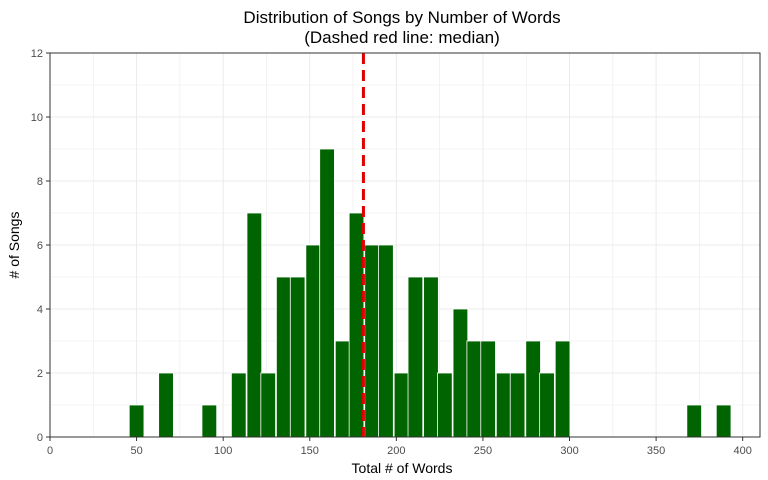 Image resolution: width=768 pixels, height=480 pixels. I want to click on y-tick-label: 8, so click(40, 182).